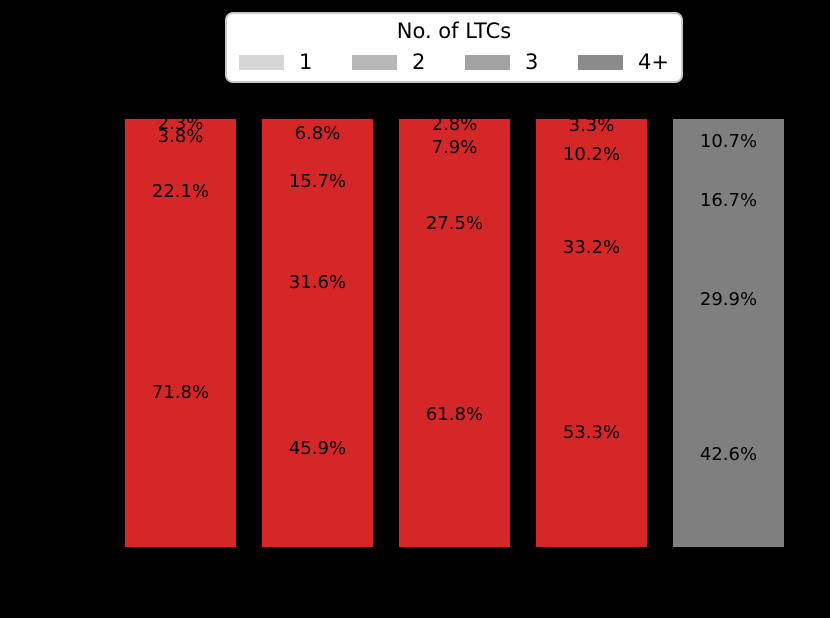  What do you see at coordinates (180, 123) in the screenshot?
I see `segment-label: 2.3%` at bounding box center [180, 123].